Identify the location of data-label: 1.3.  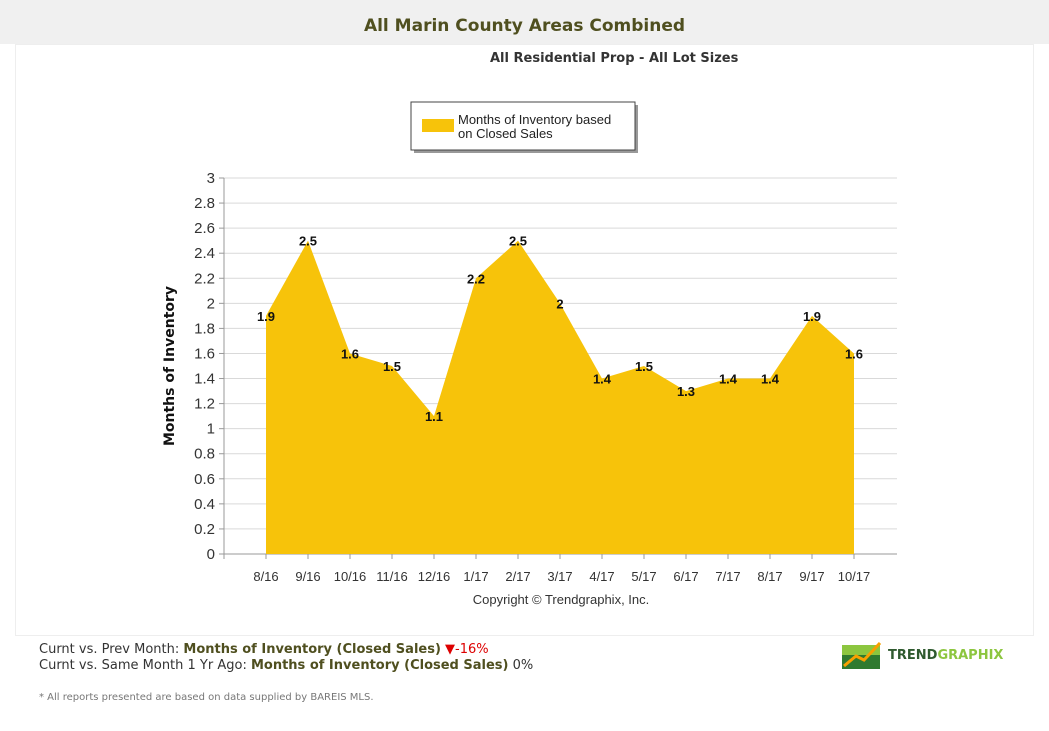
(686, 391).